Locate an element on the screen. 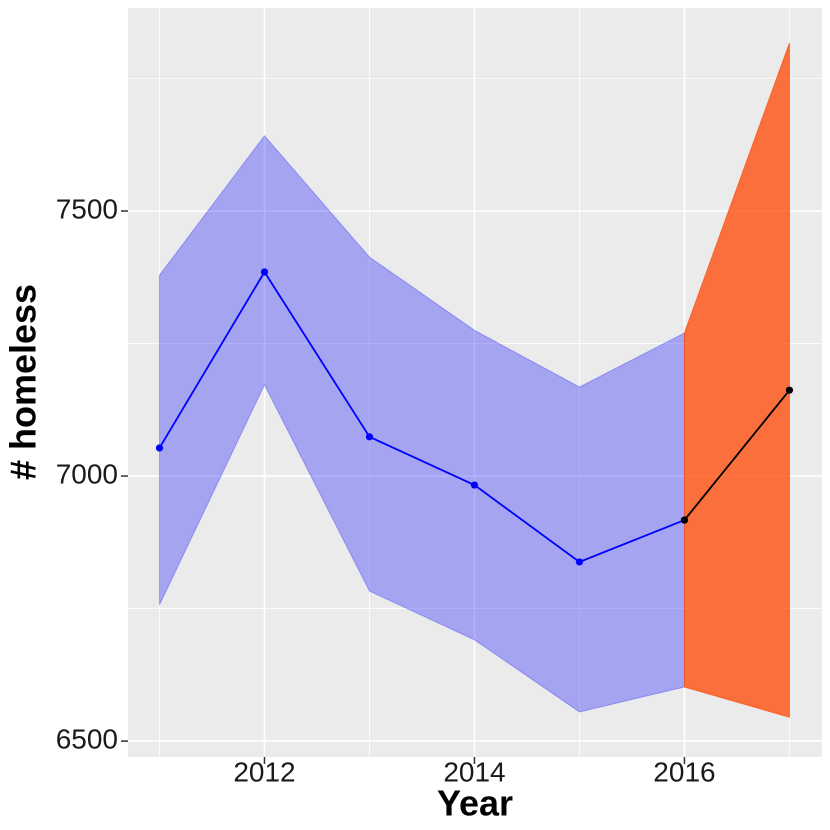  line is located at coordinates (737, 455).